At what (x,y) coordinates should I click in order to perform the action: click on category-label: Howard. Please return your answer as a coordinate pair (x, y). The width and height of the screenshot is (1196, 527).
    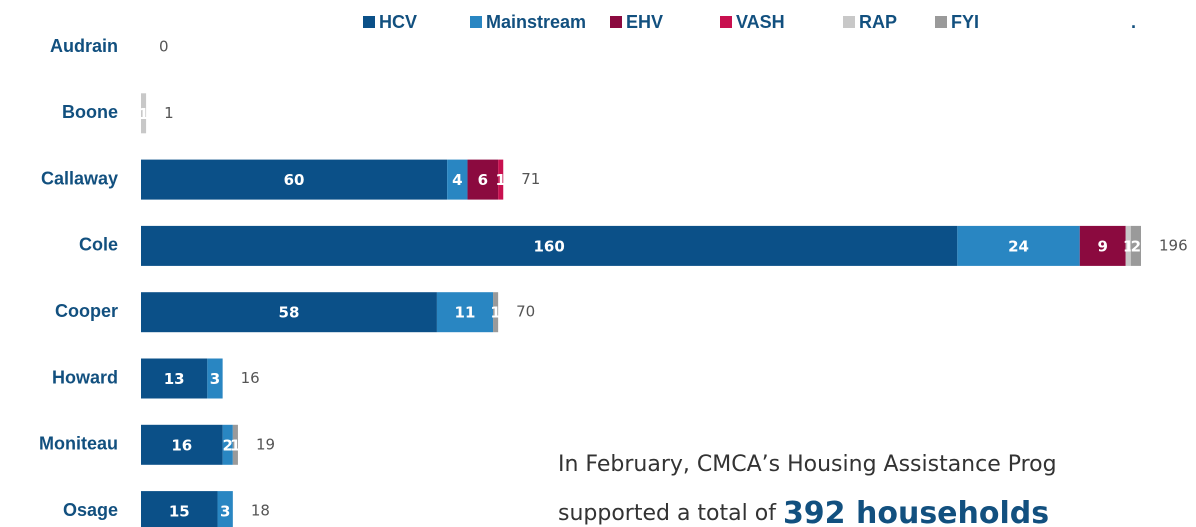
    Looking at the image, I should click on (85, 377).